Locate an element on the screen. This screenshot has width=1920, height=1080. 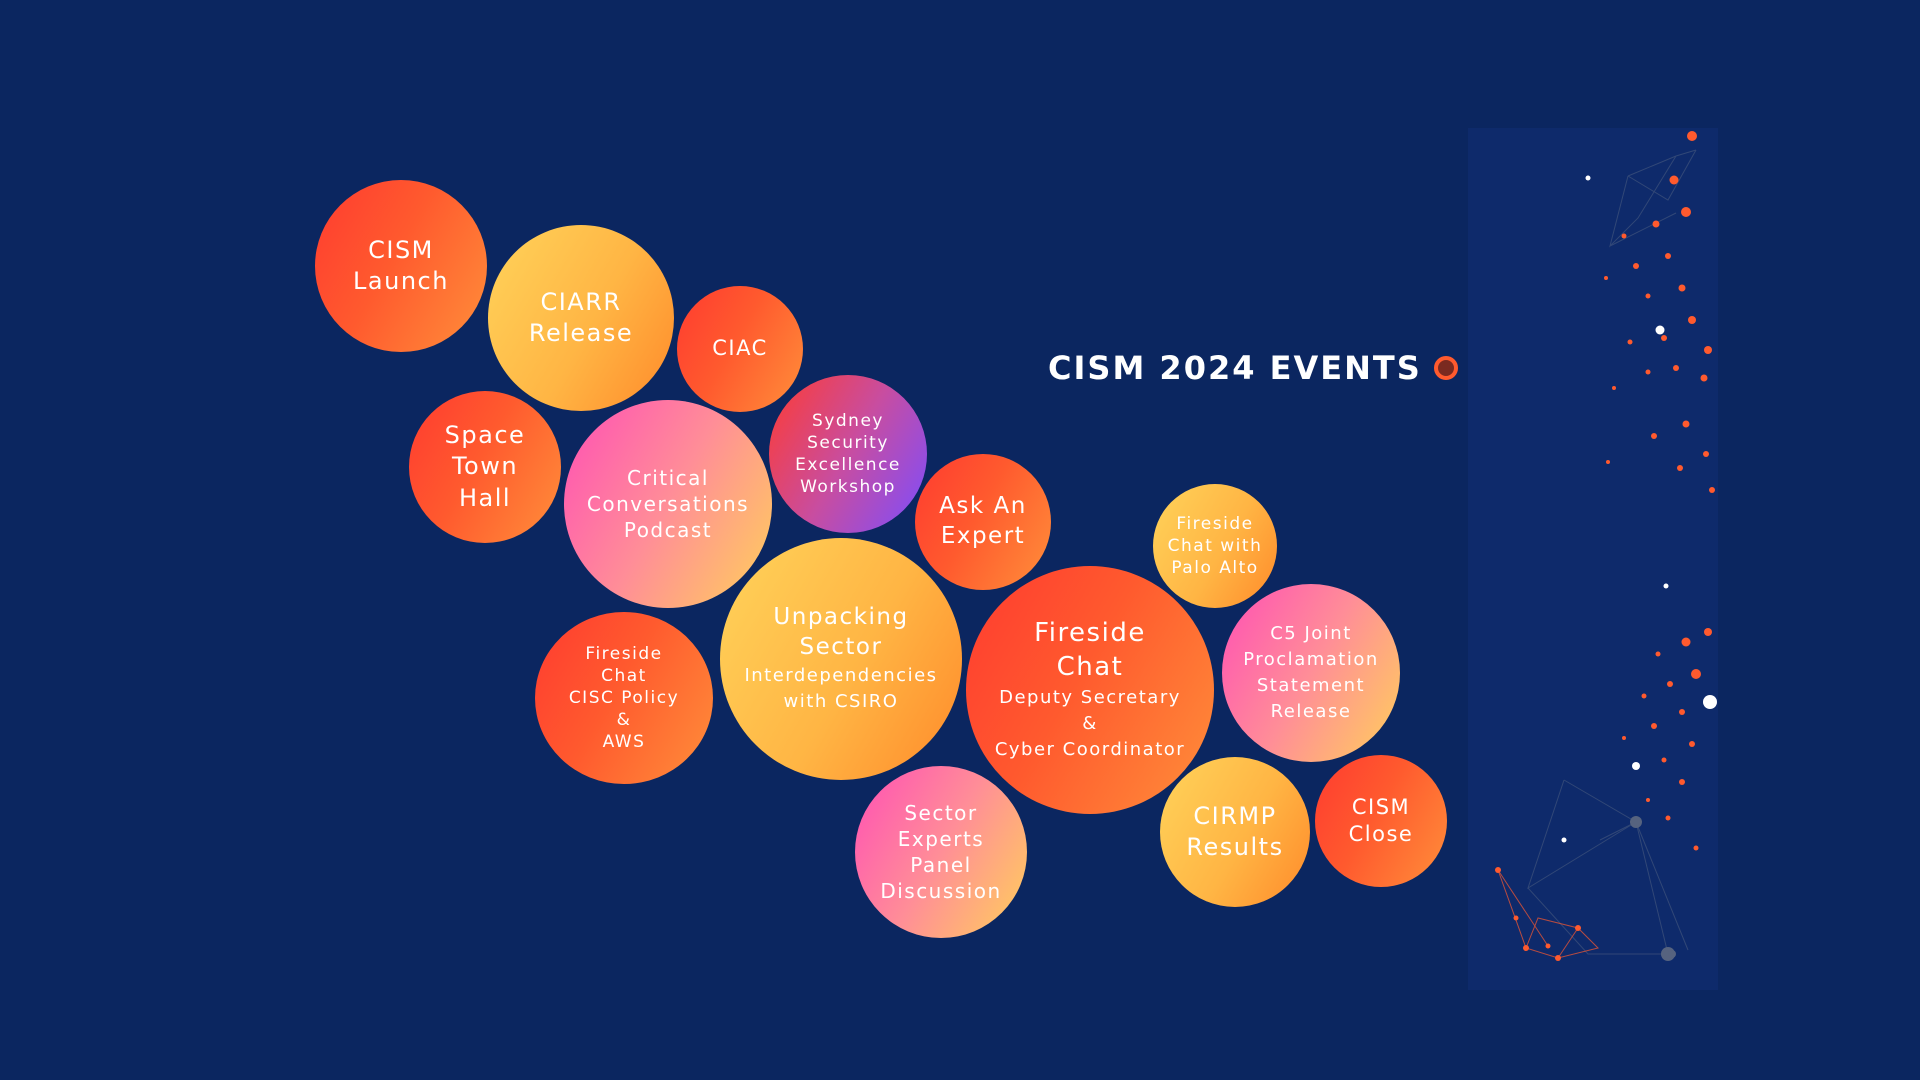
event-sydney-security-workshop: Sydney Security Excellence Workshop is located at coordinates (848, 454).